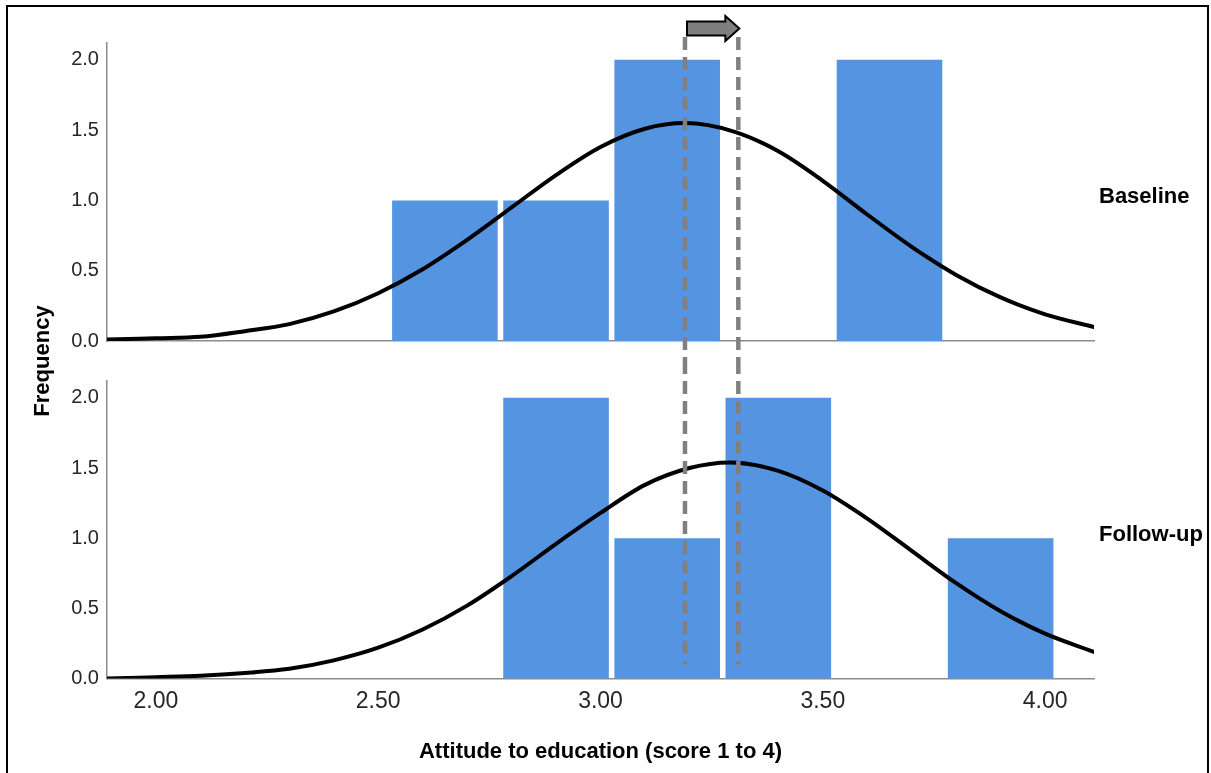 Image resolution: width=1211 pixels, height=773 pixels. Describe the element at coordinates (600, 750) in the screenshot. I see `x-axis-title: Attitude to education (score 1 to 4)` at that location.